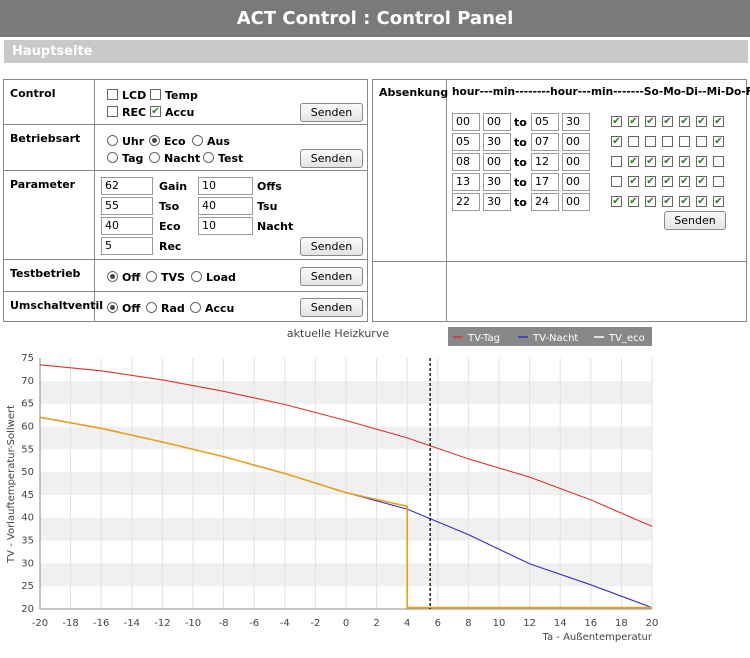 The height and width of the screenshot is (658, 750). I want to click on tsu-input: 40, so click(225, 206).